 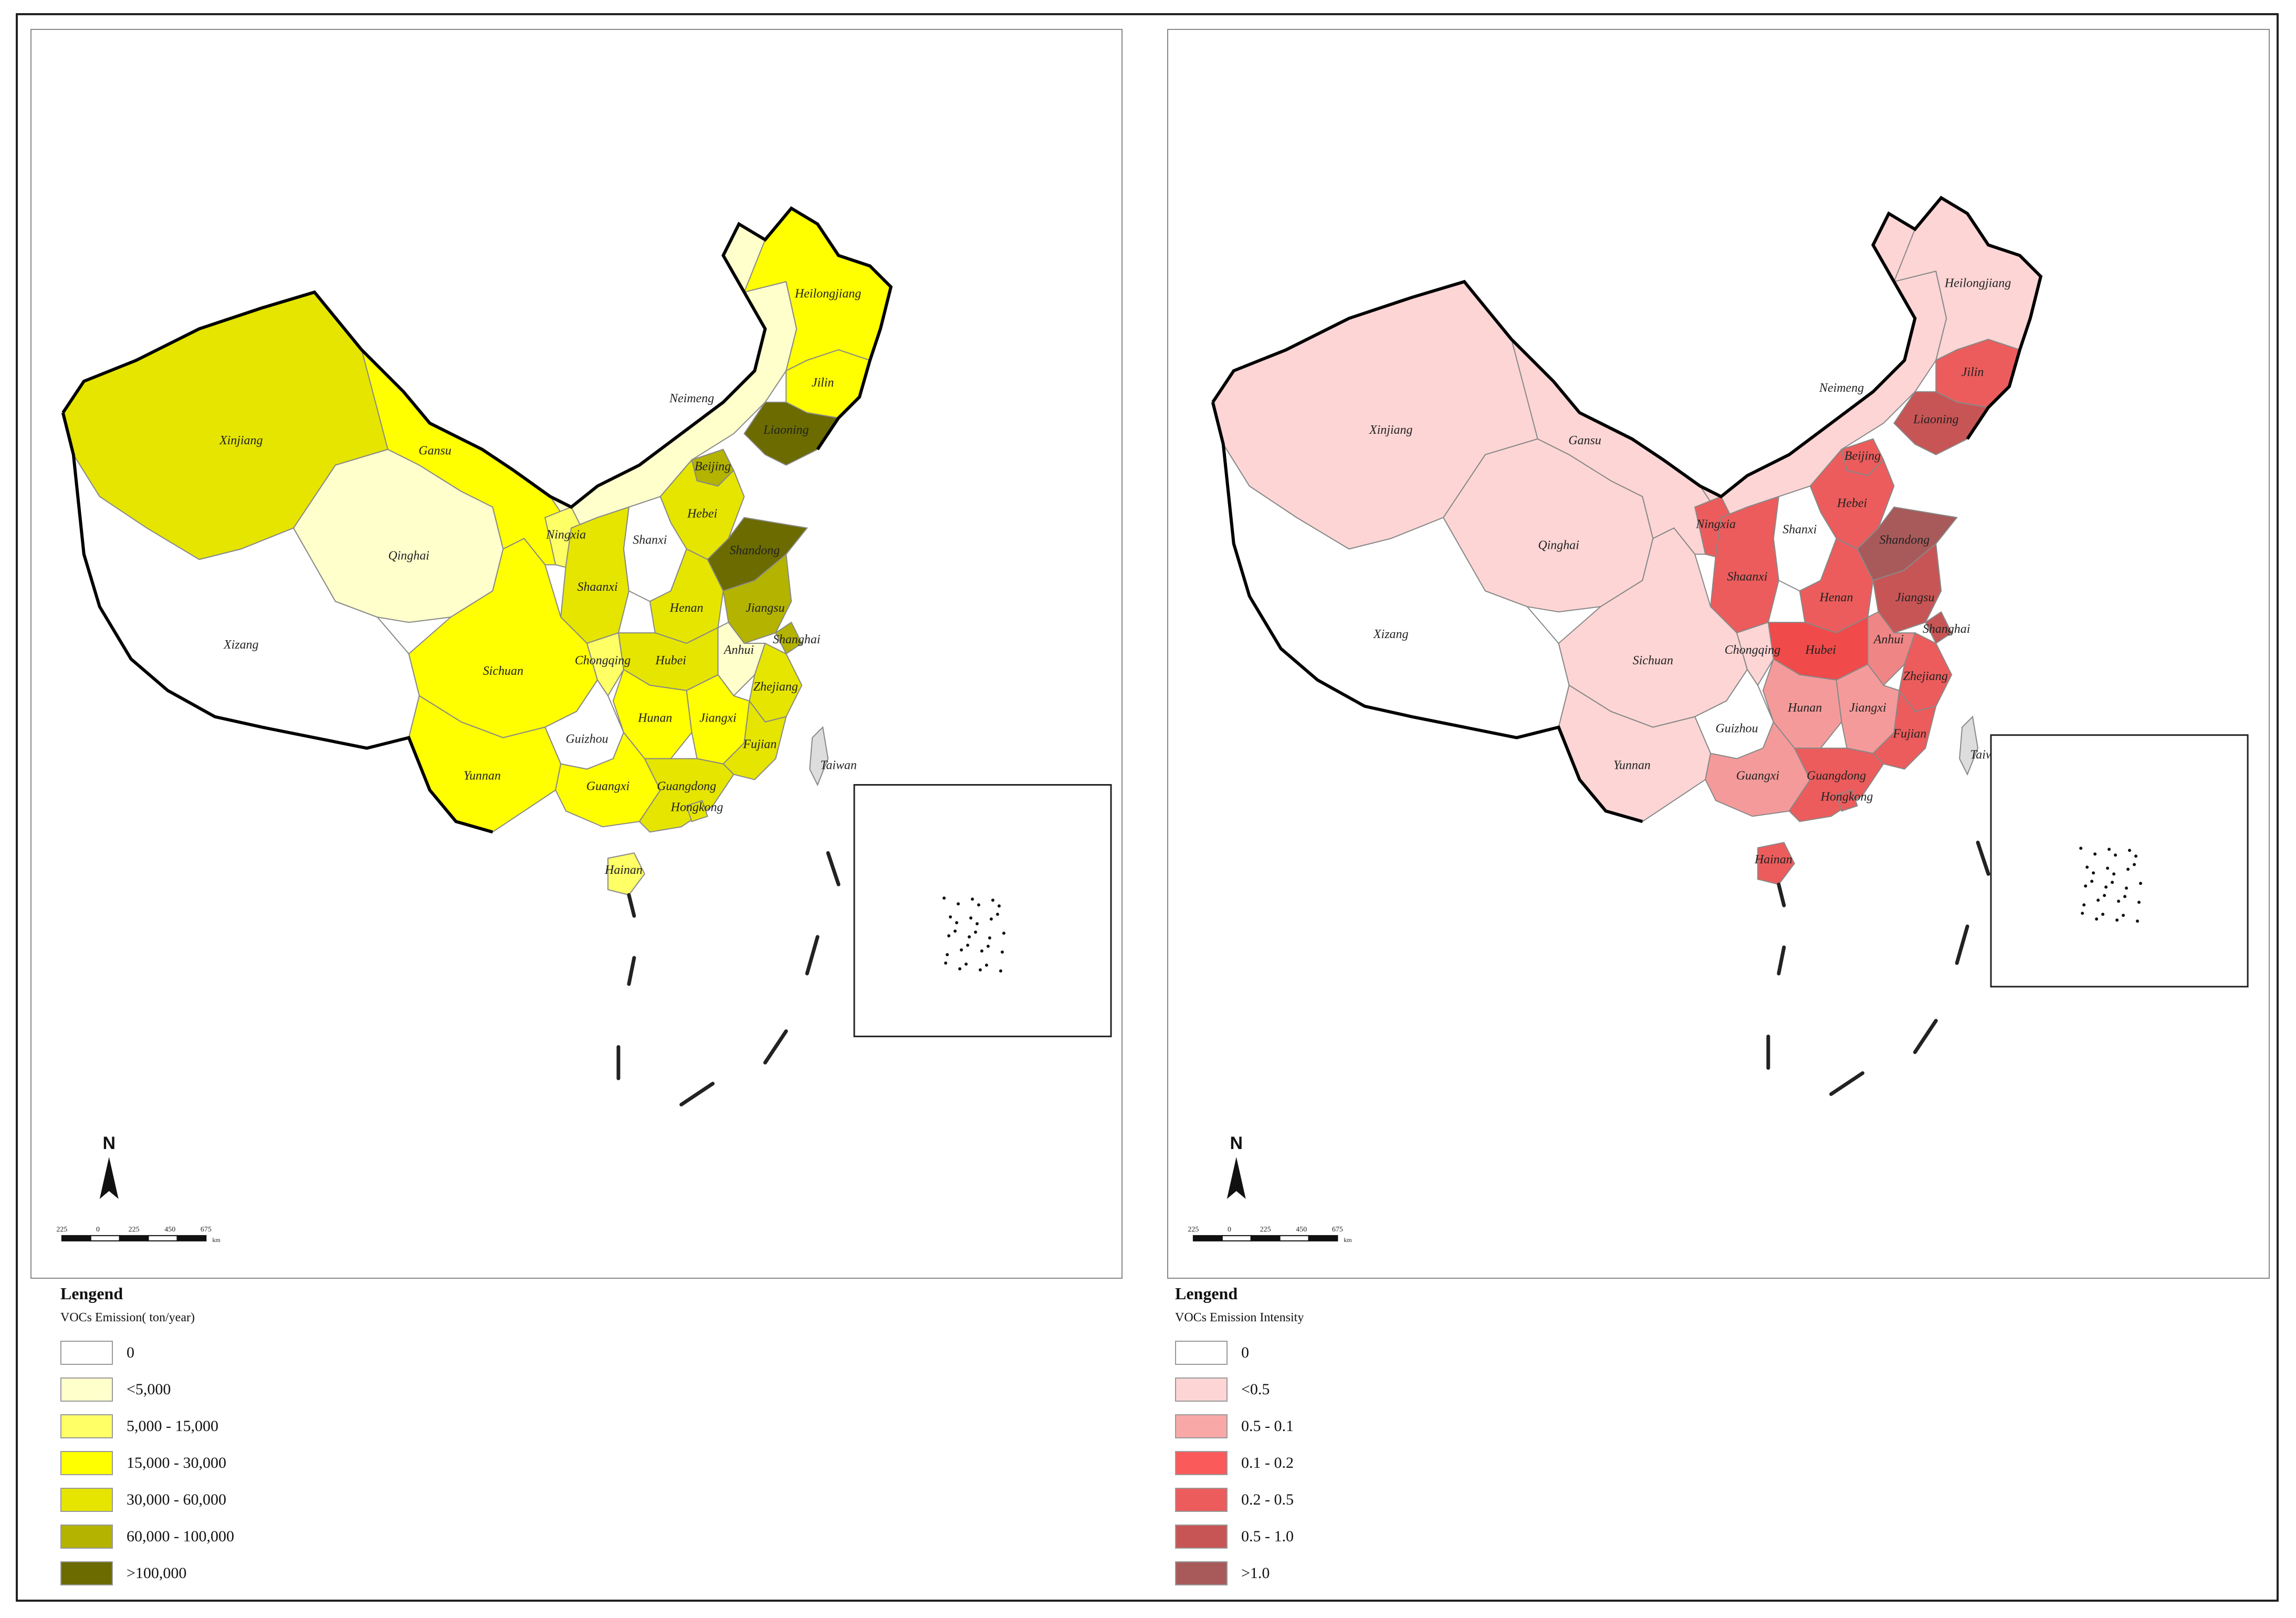 What do you see at coordinates (1437, 1573) in the screenshot?
I see `legend-item: >1.0` at bounding box center [1437, 1573].